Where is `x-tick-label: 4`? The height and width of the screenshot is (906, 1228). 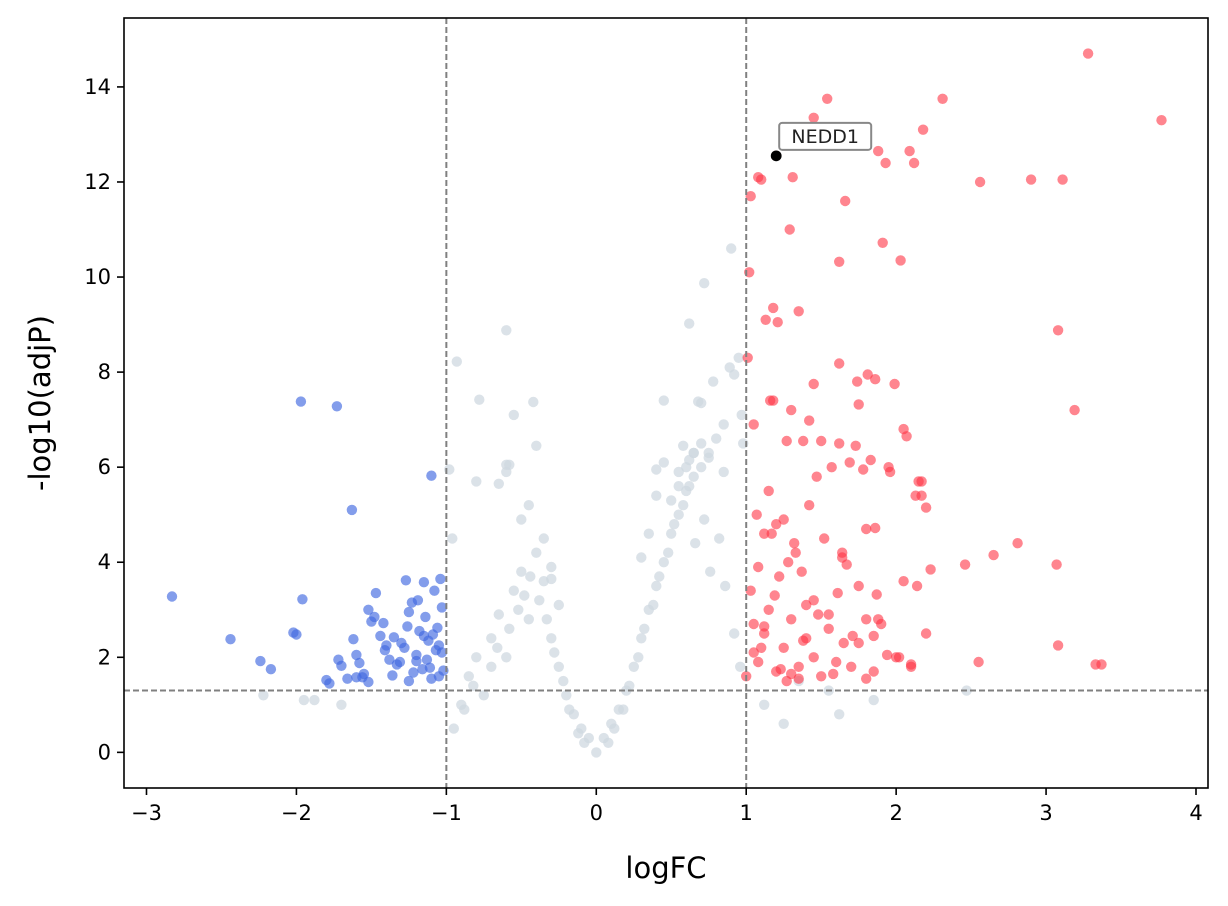
x-tick-label: 4 is located at coordinates (1195, 813).